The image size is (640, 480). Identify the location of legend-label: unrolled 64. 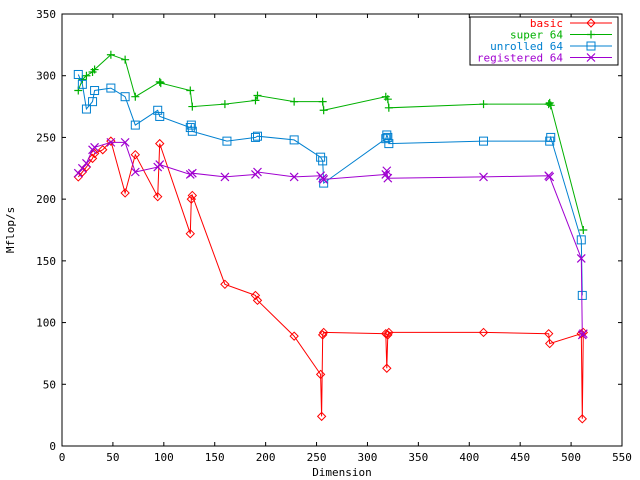
(526, 46).